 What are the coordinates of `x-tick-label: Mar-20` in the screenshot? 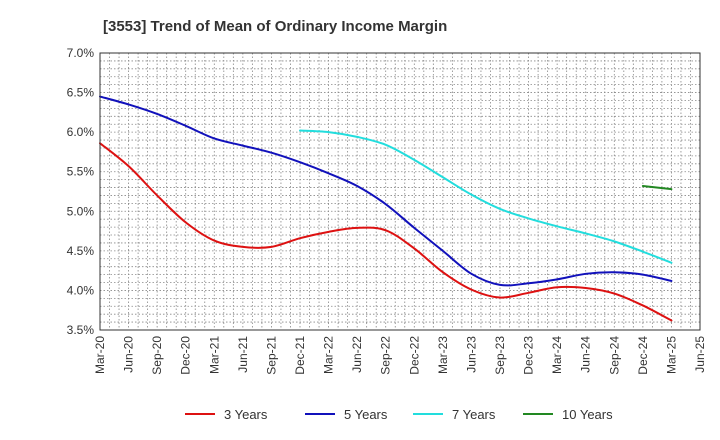 It's located at (100, 355).